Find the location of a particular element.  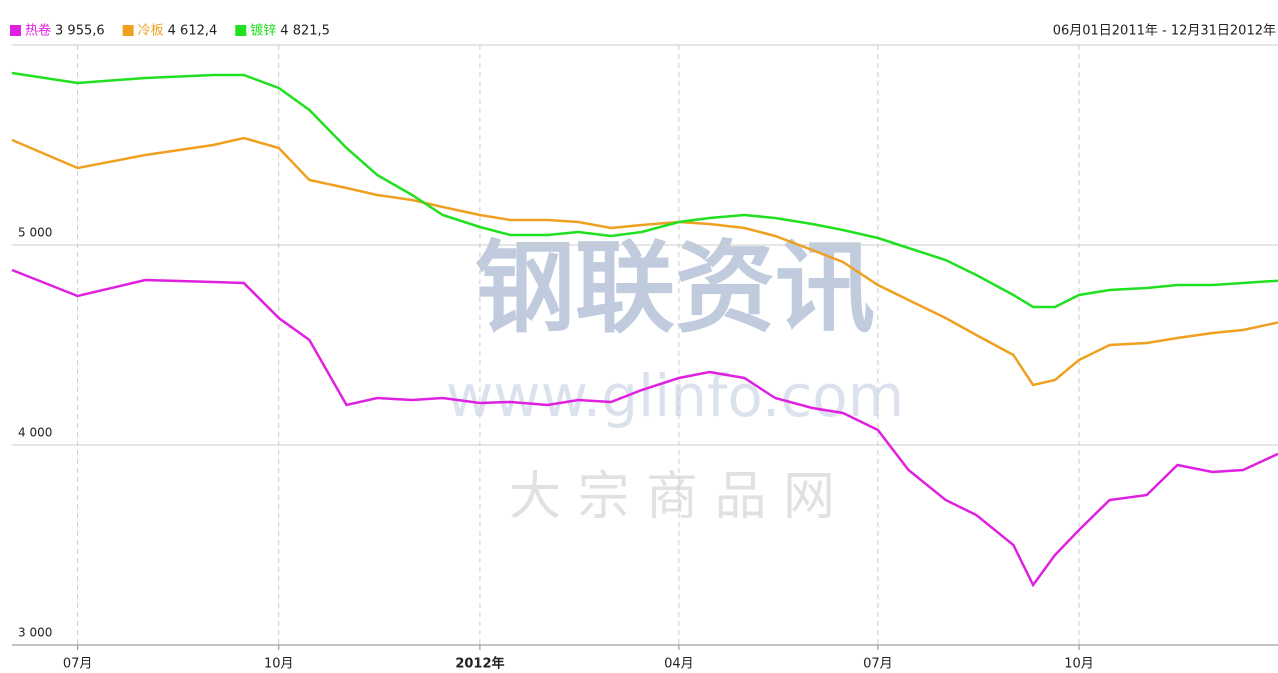

legend-name: 冷板 is located at coordinates (151, 31).